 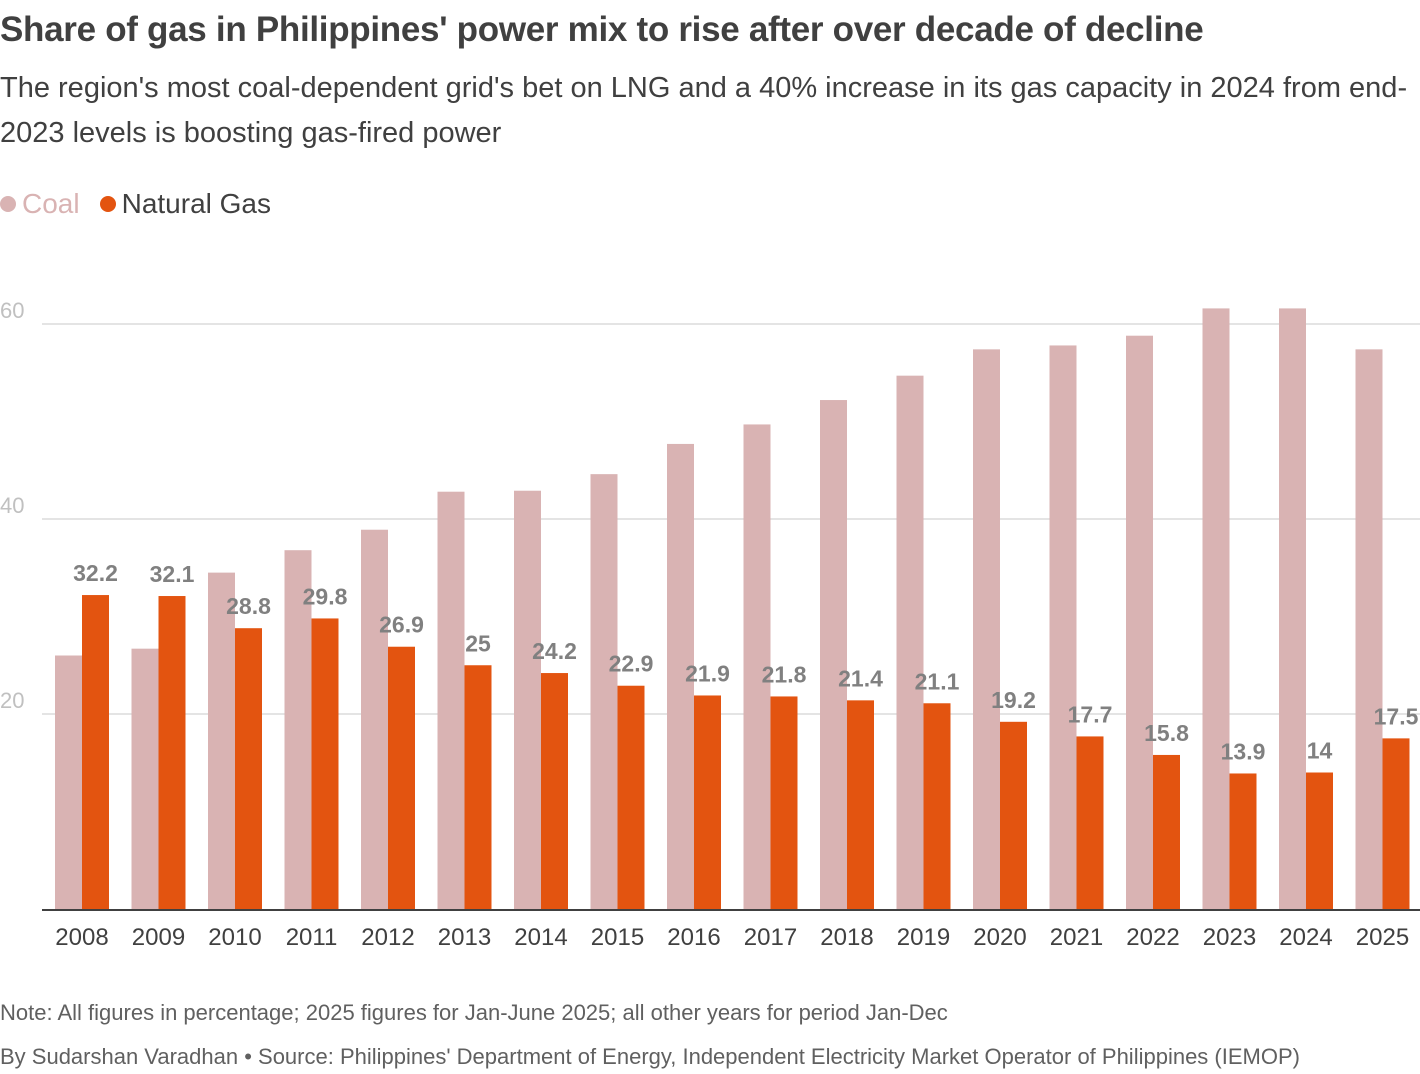 I want to click on bar-gas-2008, so click(x=95, y=752).